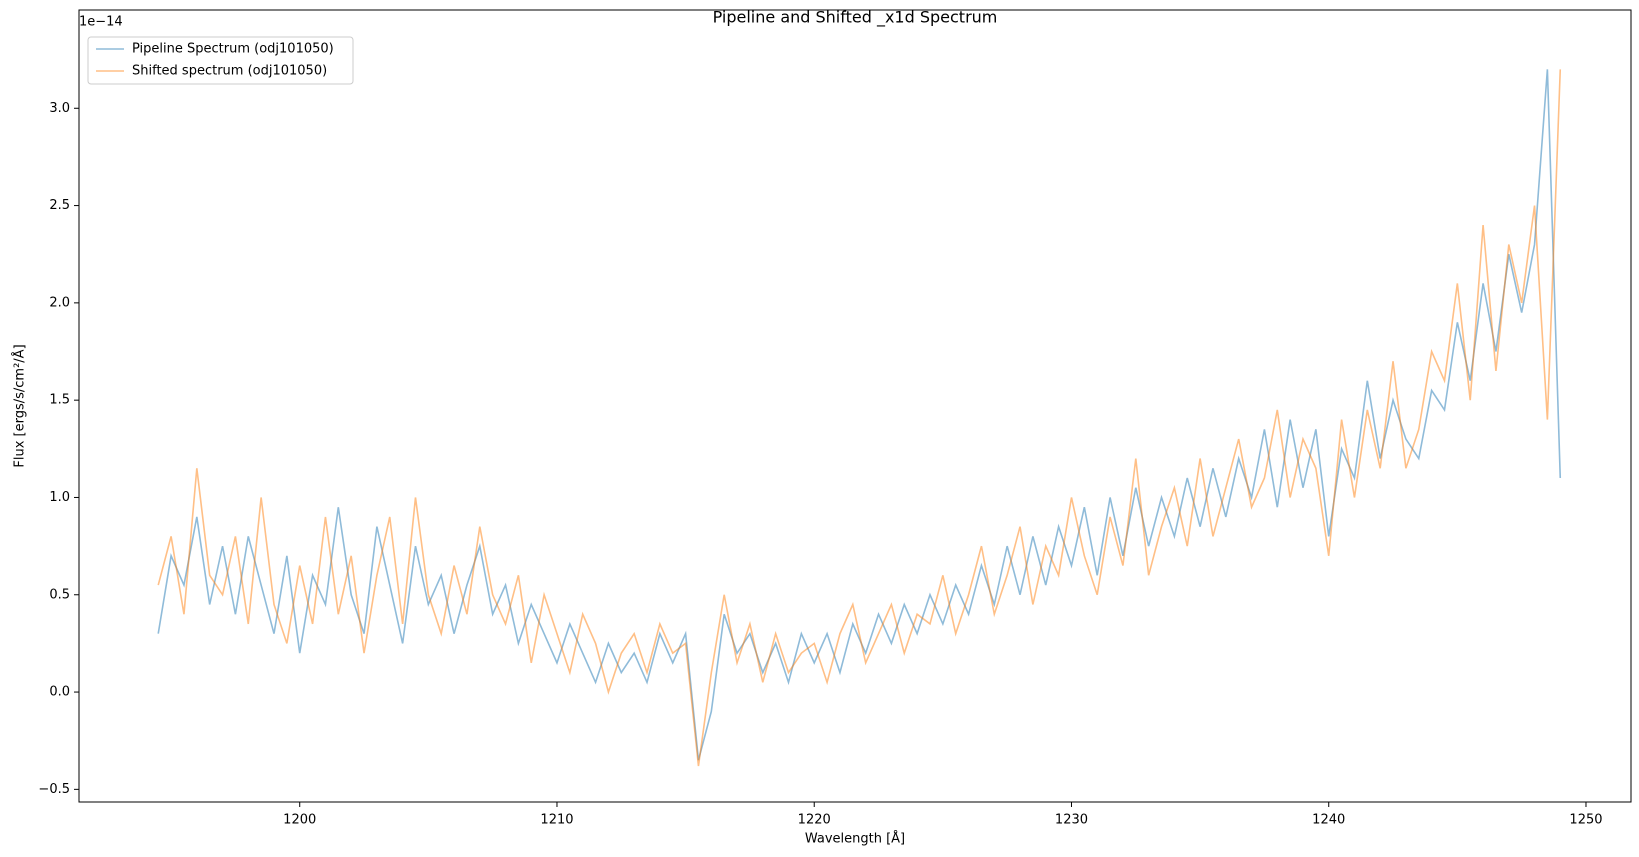 This screenshot has height=857, width=1639. Describe the element at coordinates (59, 302) in the screenshot. I see `y-tick-label: 2.0` at that location.